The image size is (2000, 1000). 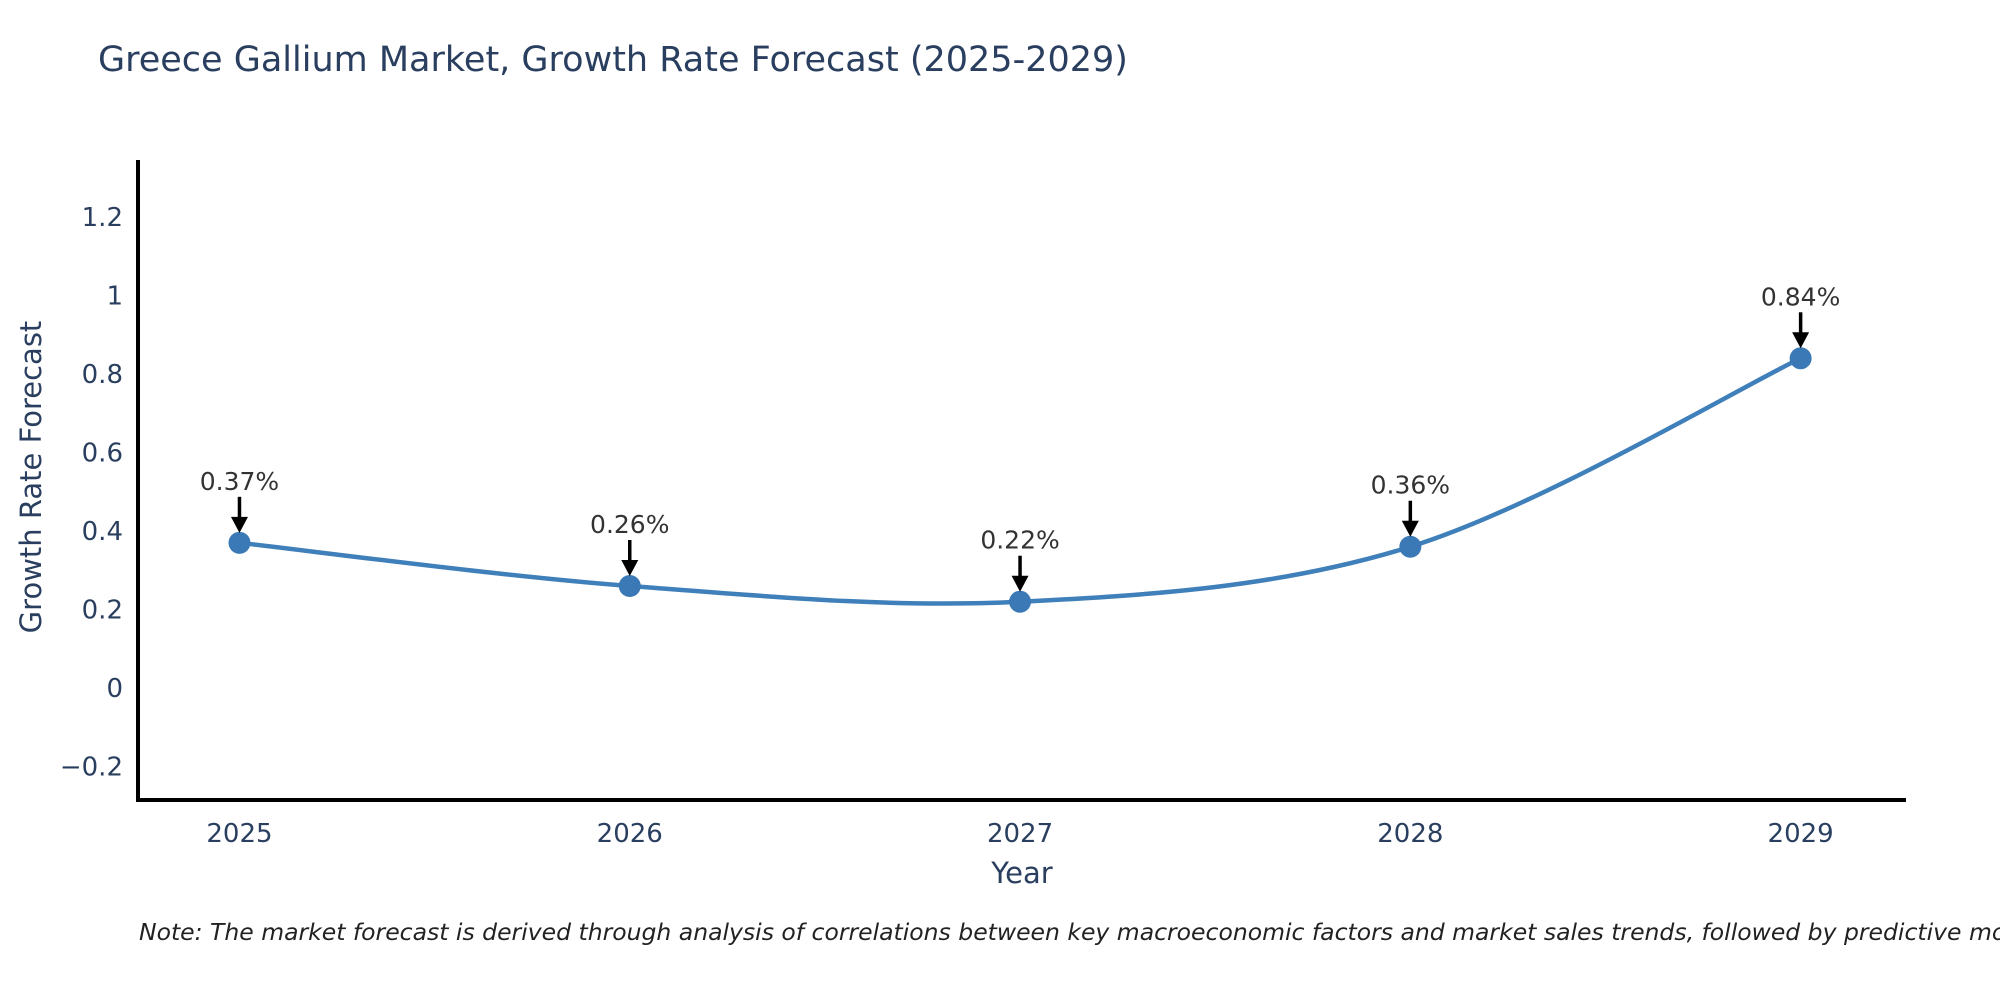 I want to click on x-tick-label: 2025, so click(x=239, y=834).